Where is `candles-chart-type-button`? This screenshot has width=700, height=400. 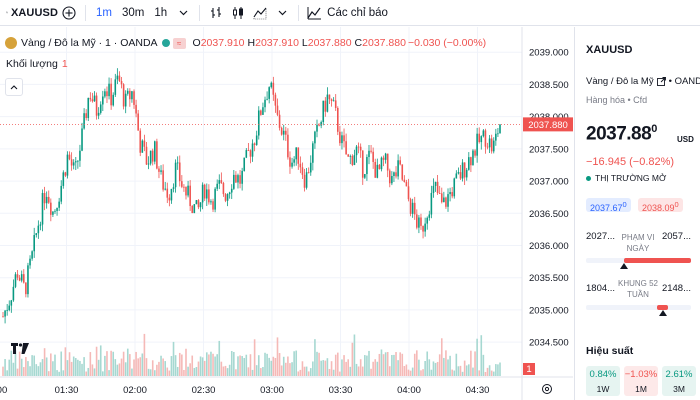 candles-chart-type-button is located at coordinates (238, 13).